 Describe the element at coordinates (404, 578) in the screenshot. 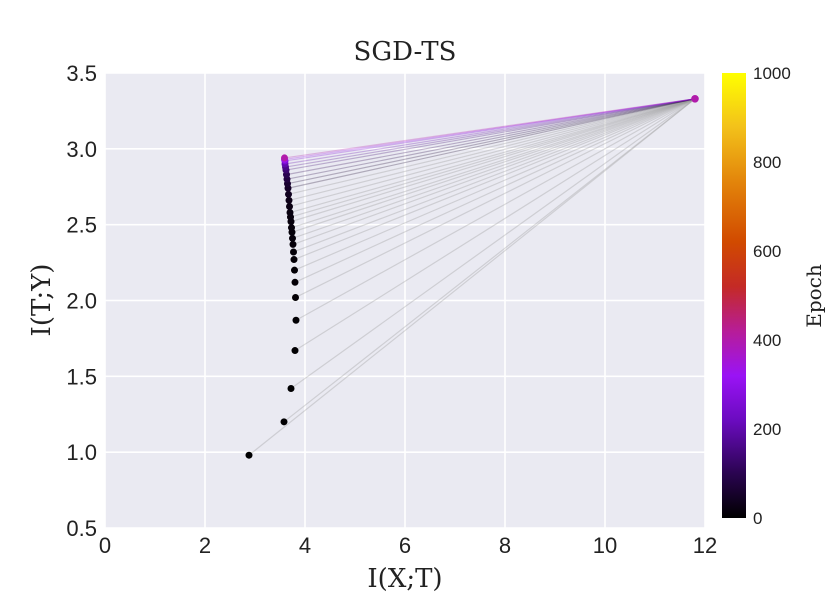

I see `x-axis-label: I(X;T)` at that location.